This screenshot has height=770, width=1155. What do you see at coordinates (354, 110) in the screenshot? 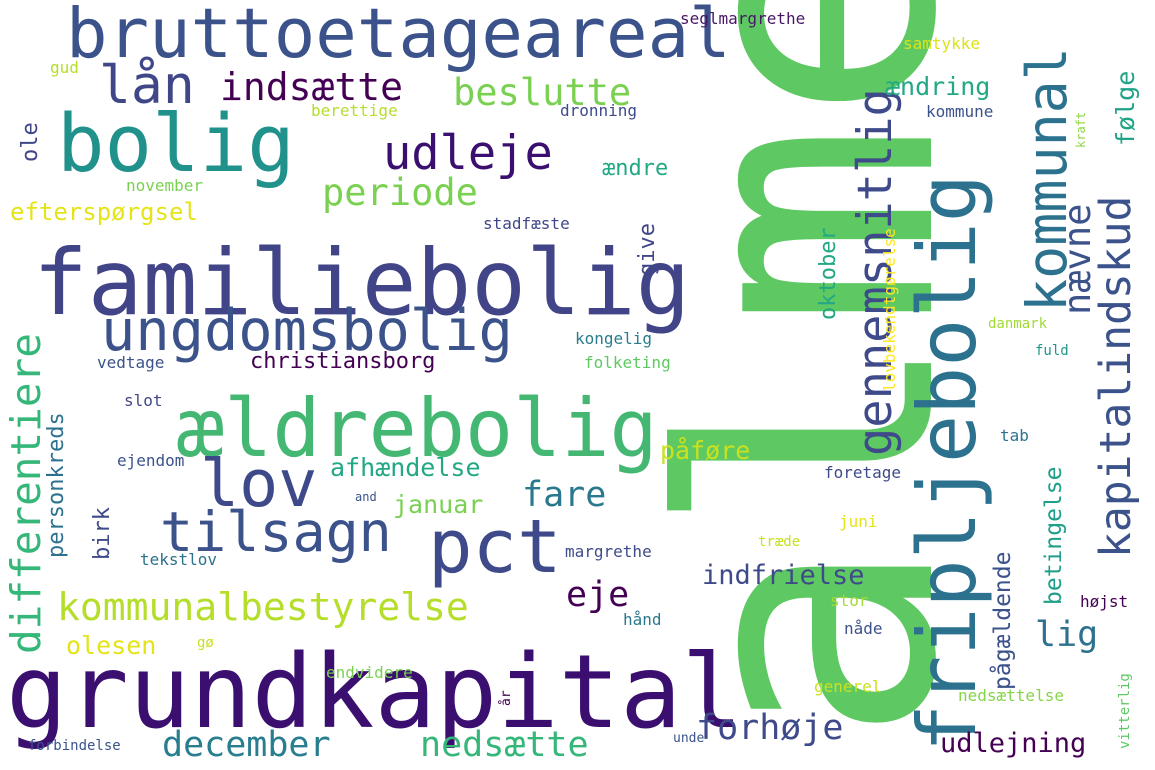
I see `word-berettige: berettige` at bounding box center [354, 110].